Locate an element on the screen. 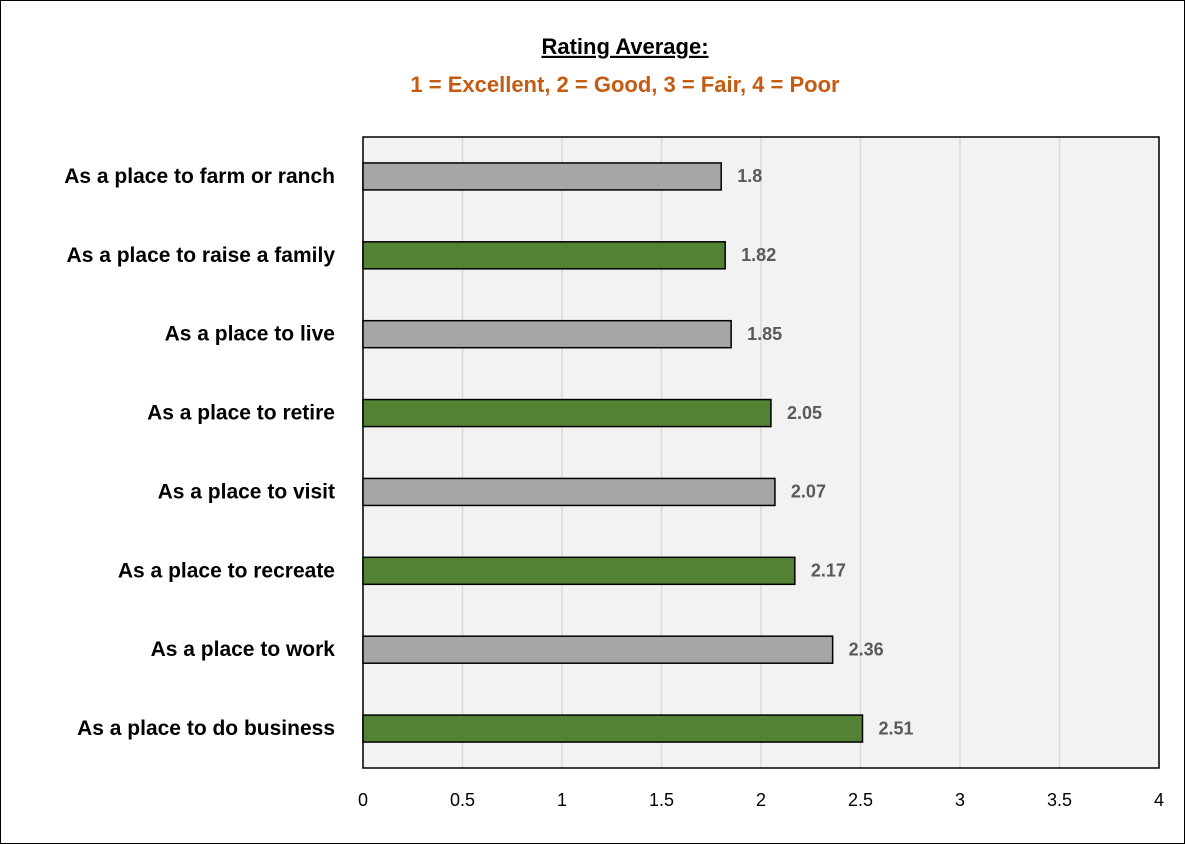  chart-title: Rating Average: is located at coordinates (624, 46).